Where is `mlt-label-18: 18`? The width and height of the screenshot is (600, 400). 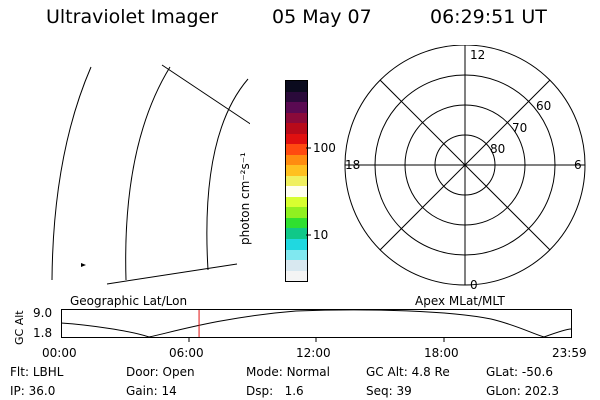 mlt-label-18: 18 is located at coordinates (352, 165).